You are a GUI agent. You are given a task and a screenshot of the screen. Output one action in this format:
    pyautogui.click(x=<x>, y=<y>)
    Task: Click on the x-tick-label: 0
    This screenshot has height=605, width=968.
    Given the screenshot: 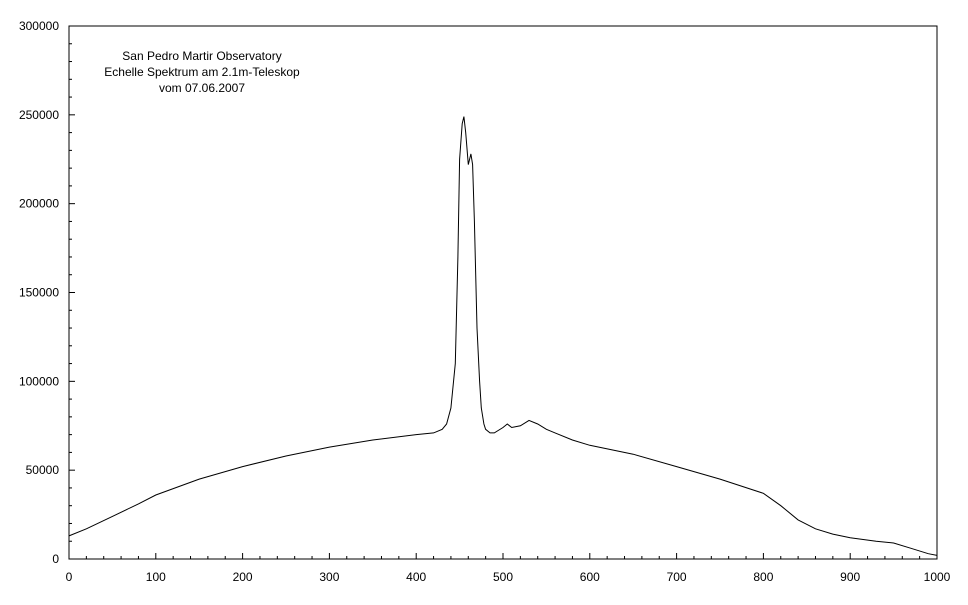 What is the action you would take?
    pyautogui.click(x=69, y=577)
    